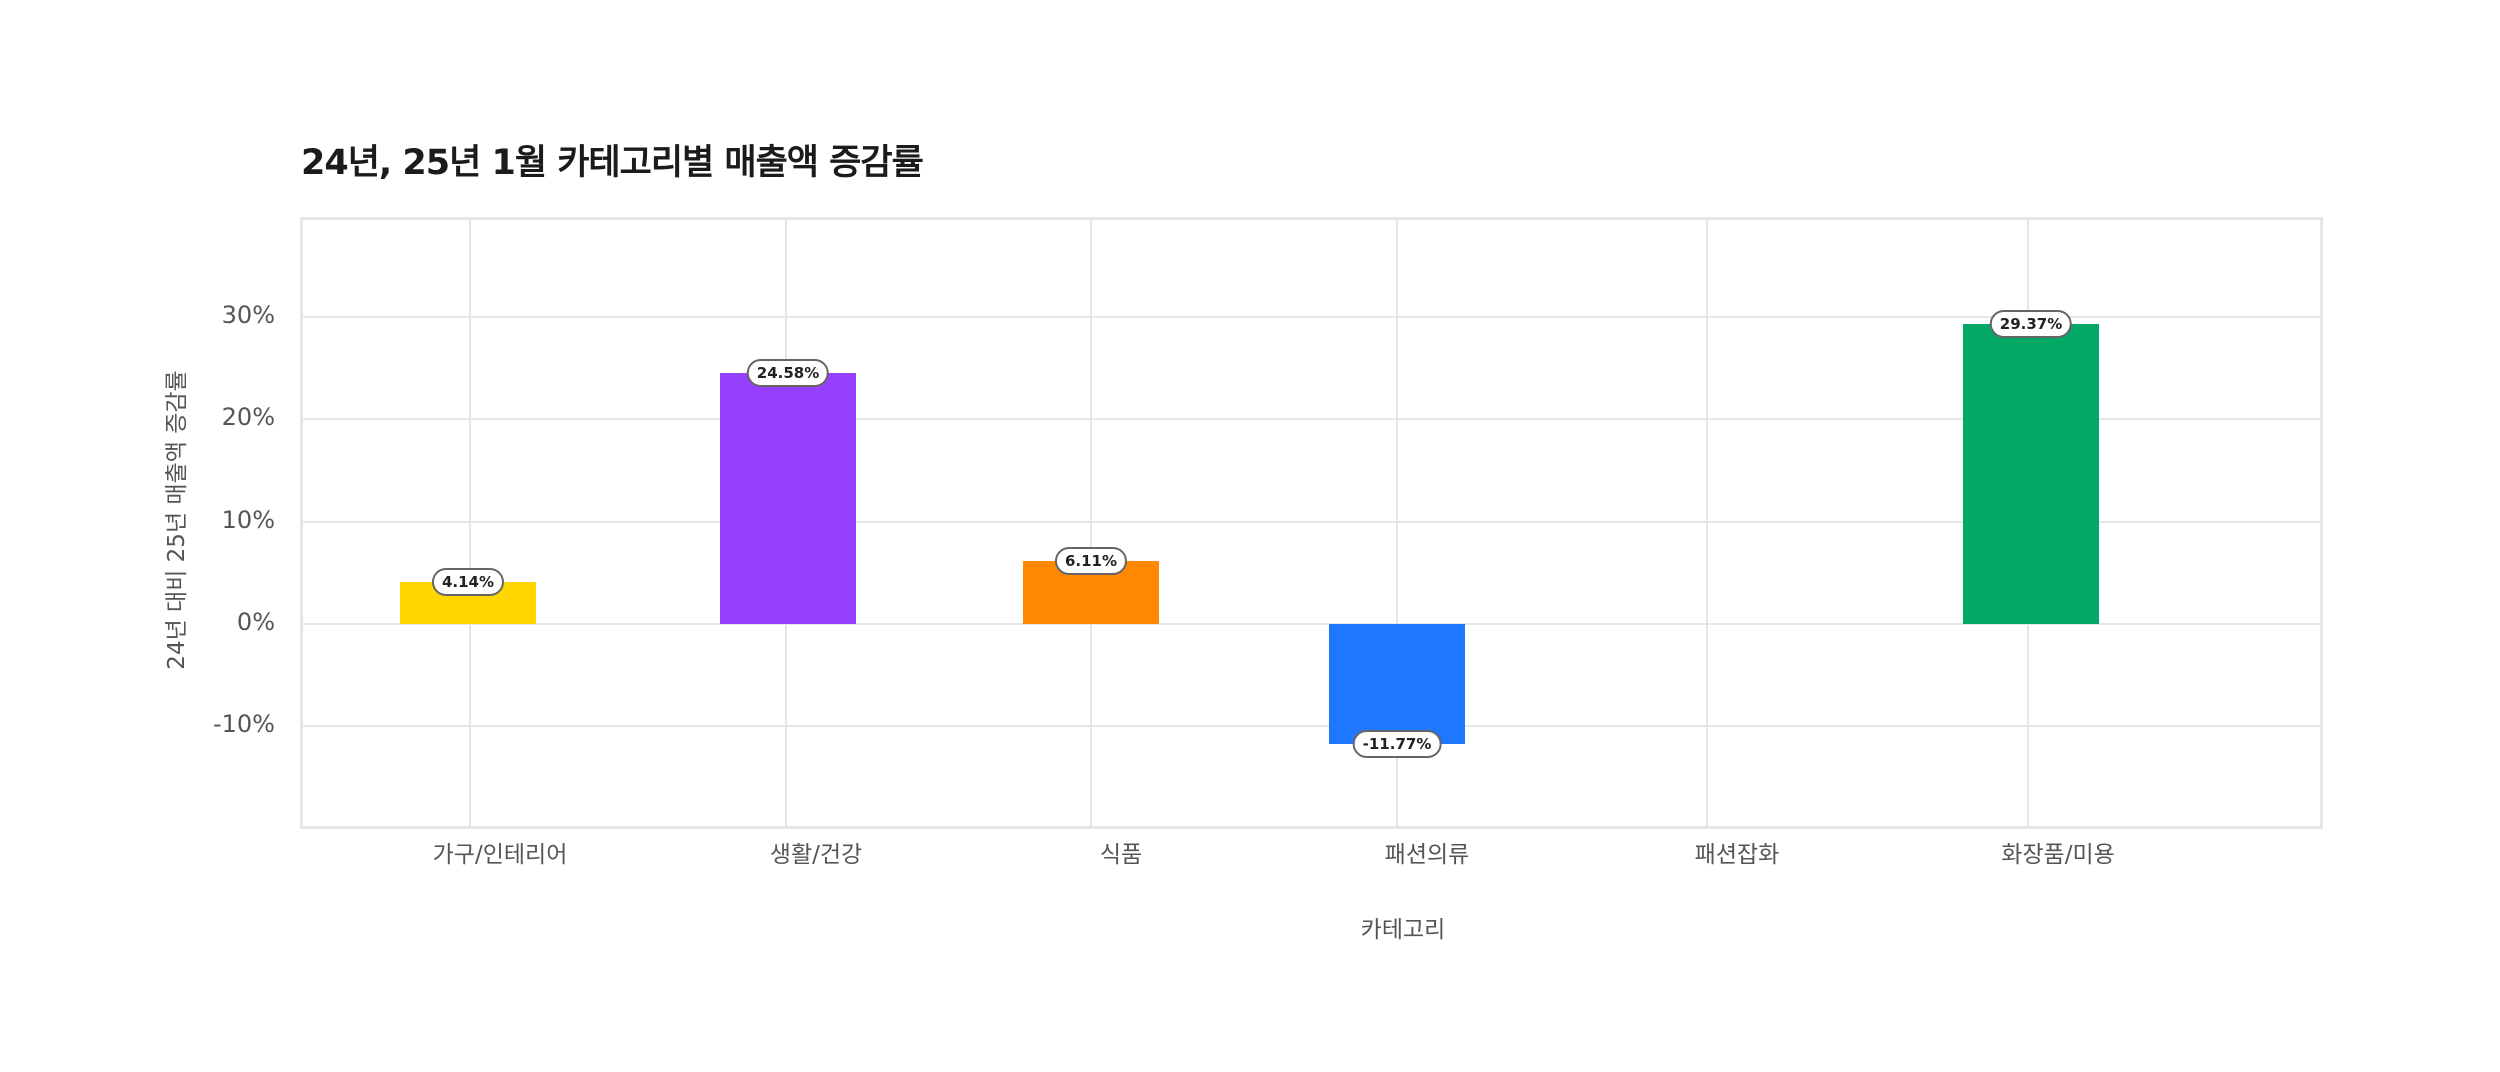 This screenshot has width=2500, height=1072. Describe the element at coordinates (2058, 855) in the screenshot. I see `x-tick-label: 화장품/미용` at that location.